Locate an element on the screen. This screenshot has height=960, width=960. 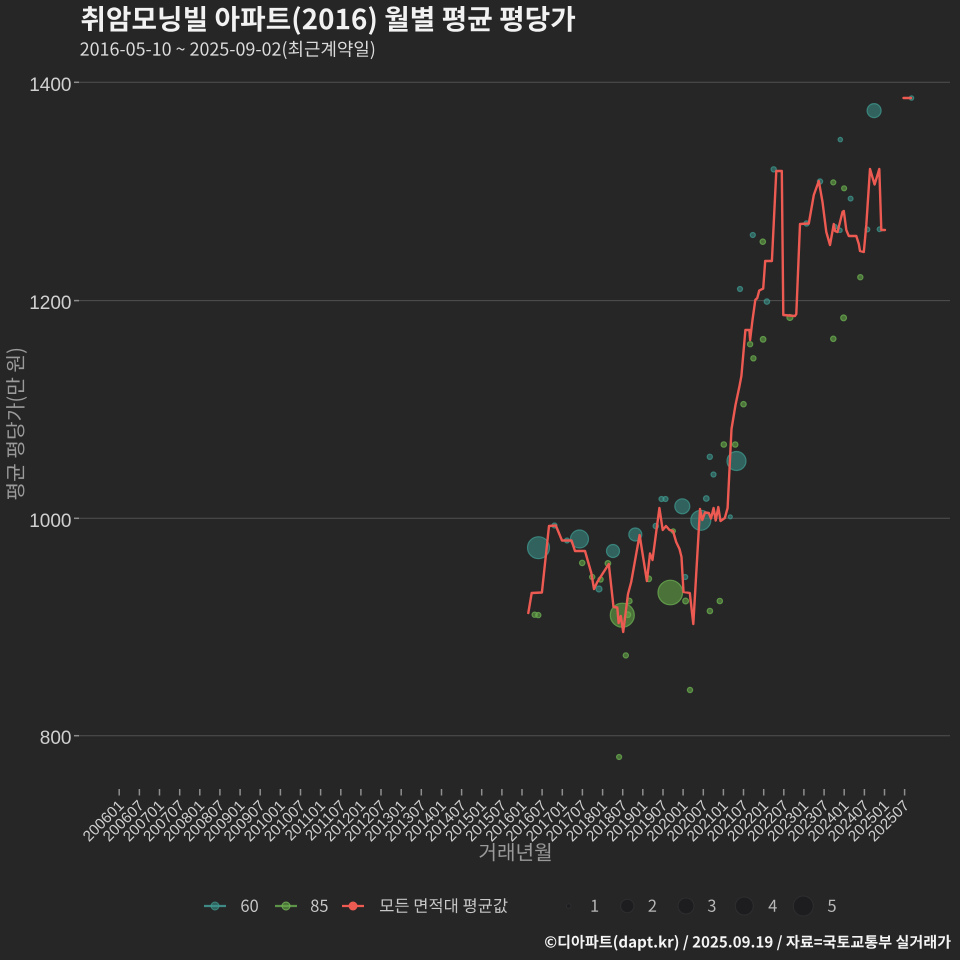
svg-text: 800 is located at coordinates (56, 738).